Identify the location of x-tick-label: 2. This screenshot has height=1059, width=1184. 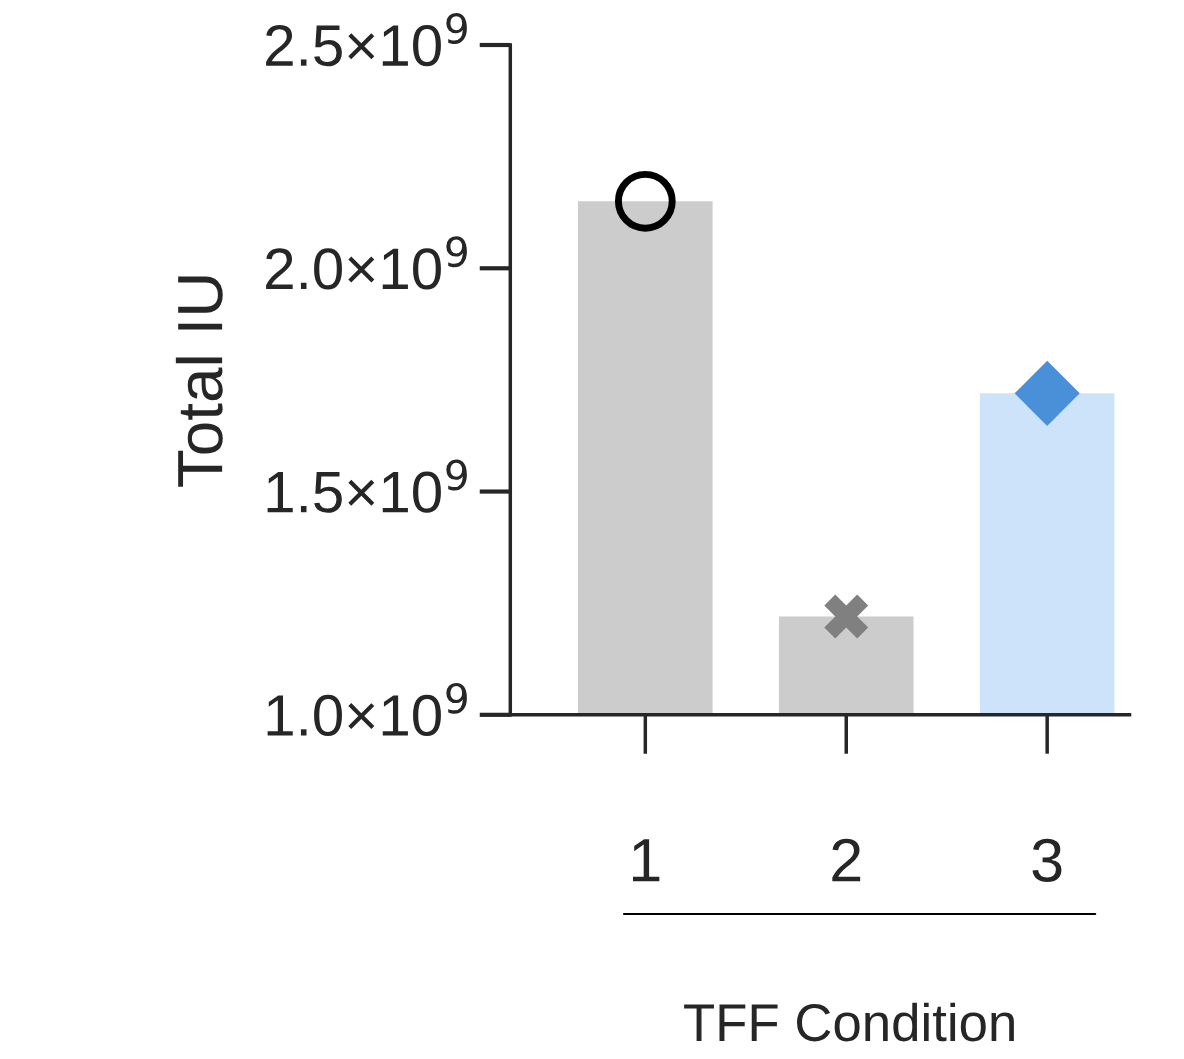
(846, 860).